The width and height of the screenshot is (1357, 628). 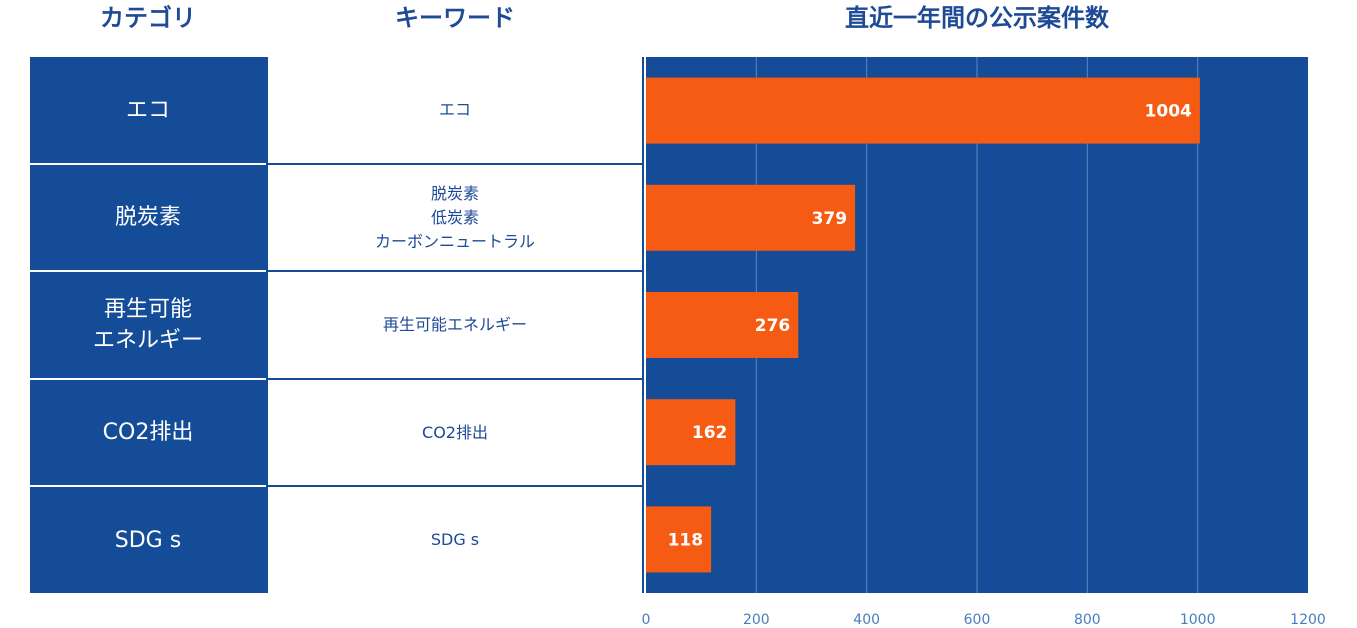 What do you see at coordinates (977, 620) in the screenshot?
I see `x-tick-label: 600` at bounding box center [977, 620].